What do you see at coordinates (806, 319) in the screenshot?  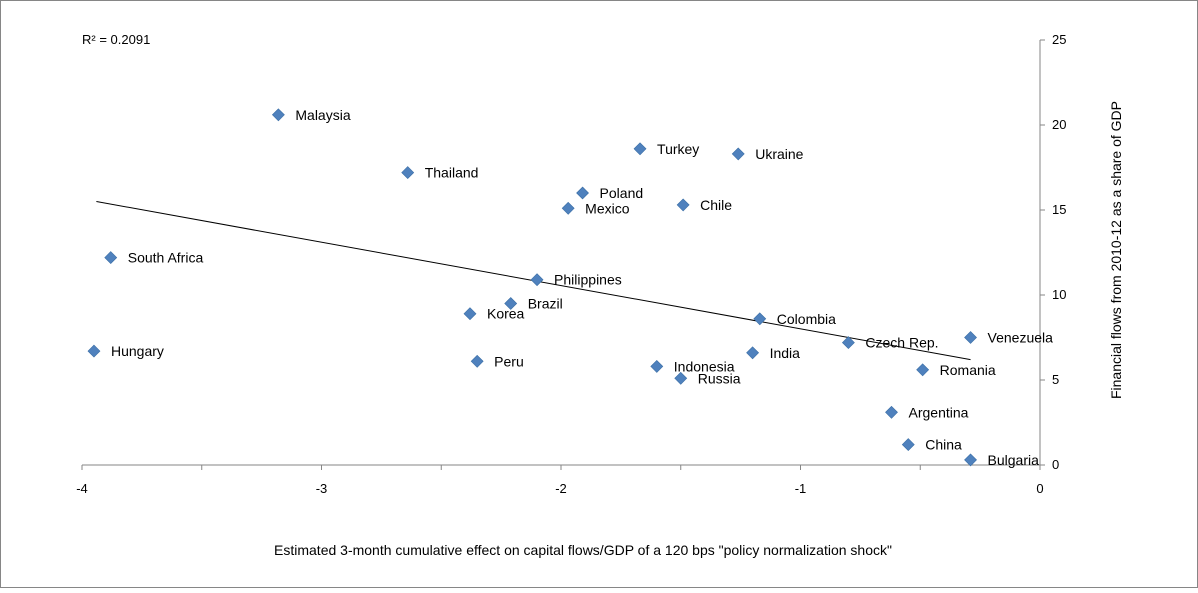 I see `data-label-colombia: Colombia` at bounding box center [806, 319].